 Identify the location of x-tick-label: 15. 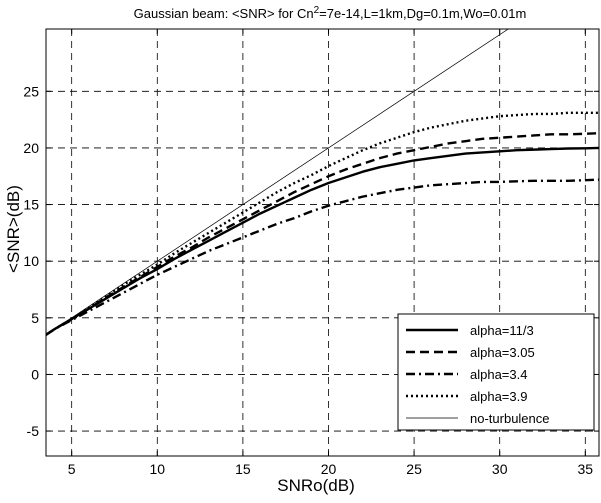
(243, 469).